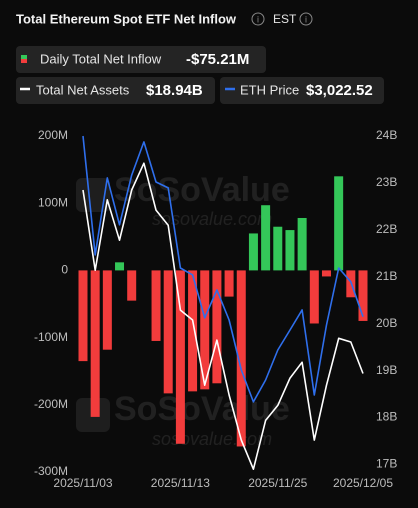 Image resolution: width=418 pixels, height=508 pixels. Describe the element at coordinates (82, 483) in the screenshot. I see `x-tick-label: 2025/11/03` at that location.